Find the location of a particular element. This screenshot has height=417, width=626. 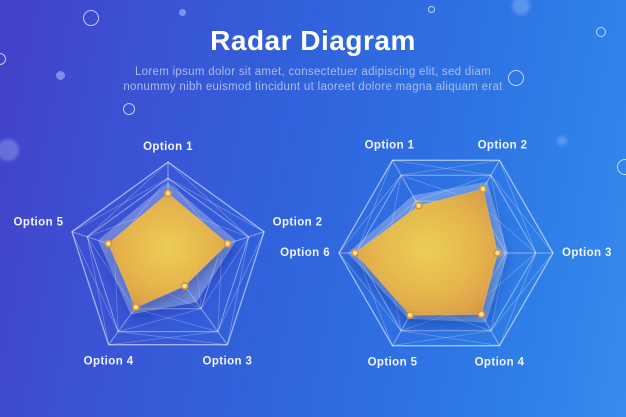

page-title: Radar Diagram is located at coordinates (313, 40).